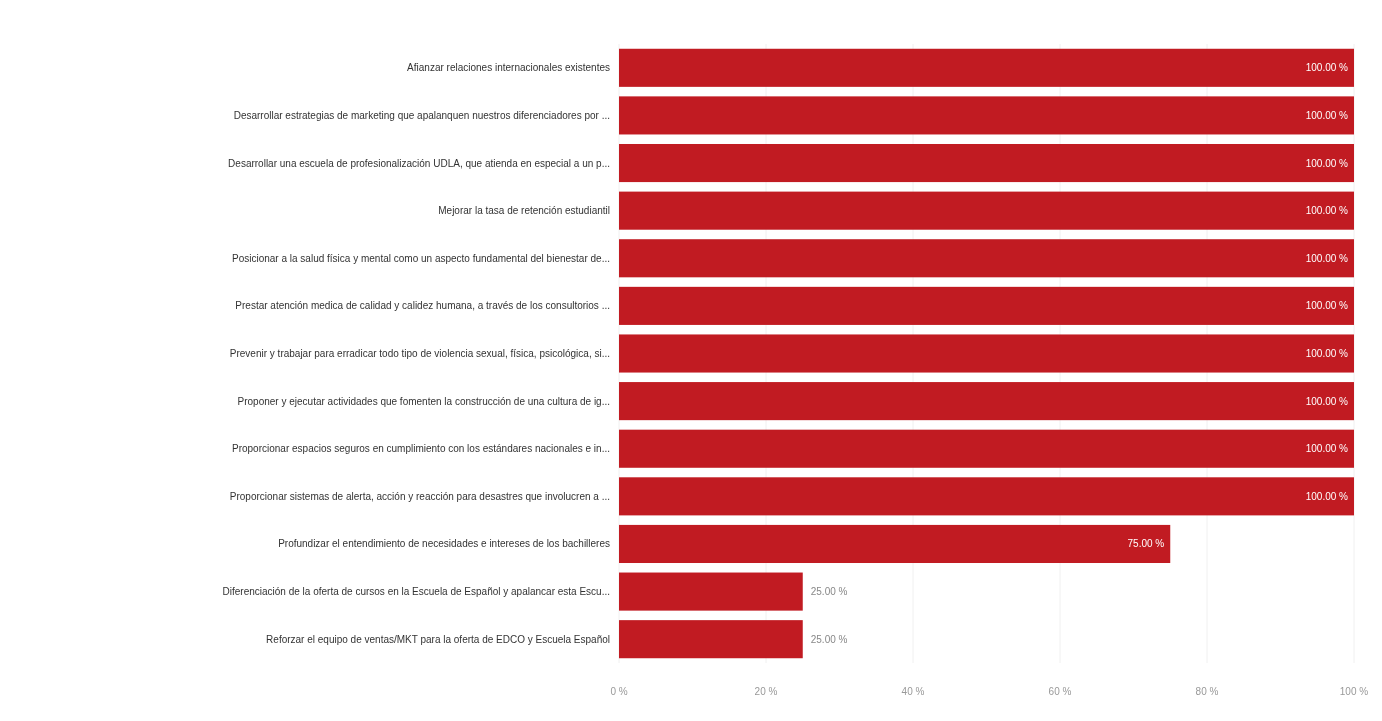 The height and width of the screenshot is (721, 1382). What do you see at coordinates (524, 211) in the screenshot?
I see `y-tick-label: Mejorar la tasa de retención estudiantil` at bounding box center [524, 211].